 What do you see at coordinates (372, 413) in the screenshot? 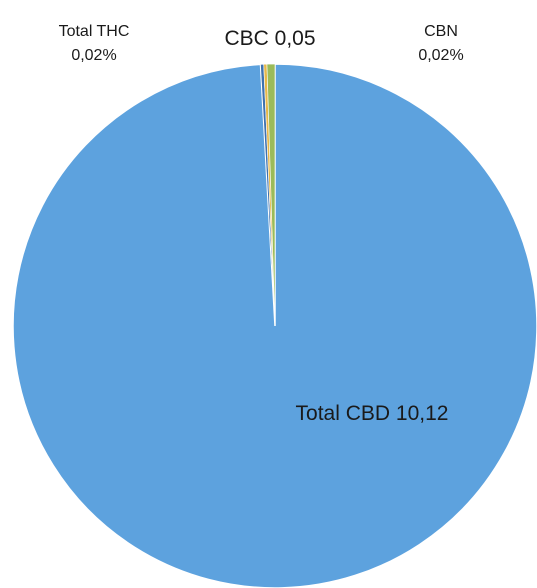
I see `slice-label-total-cbd: Total CBD 10,12` at bounding box center [372, 413].